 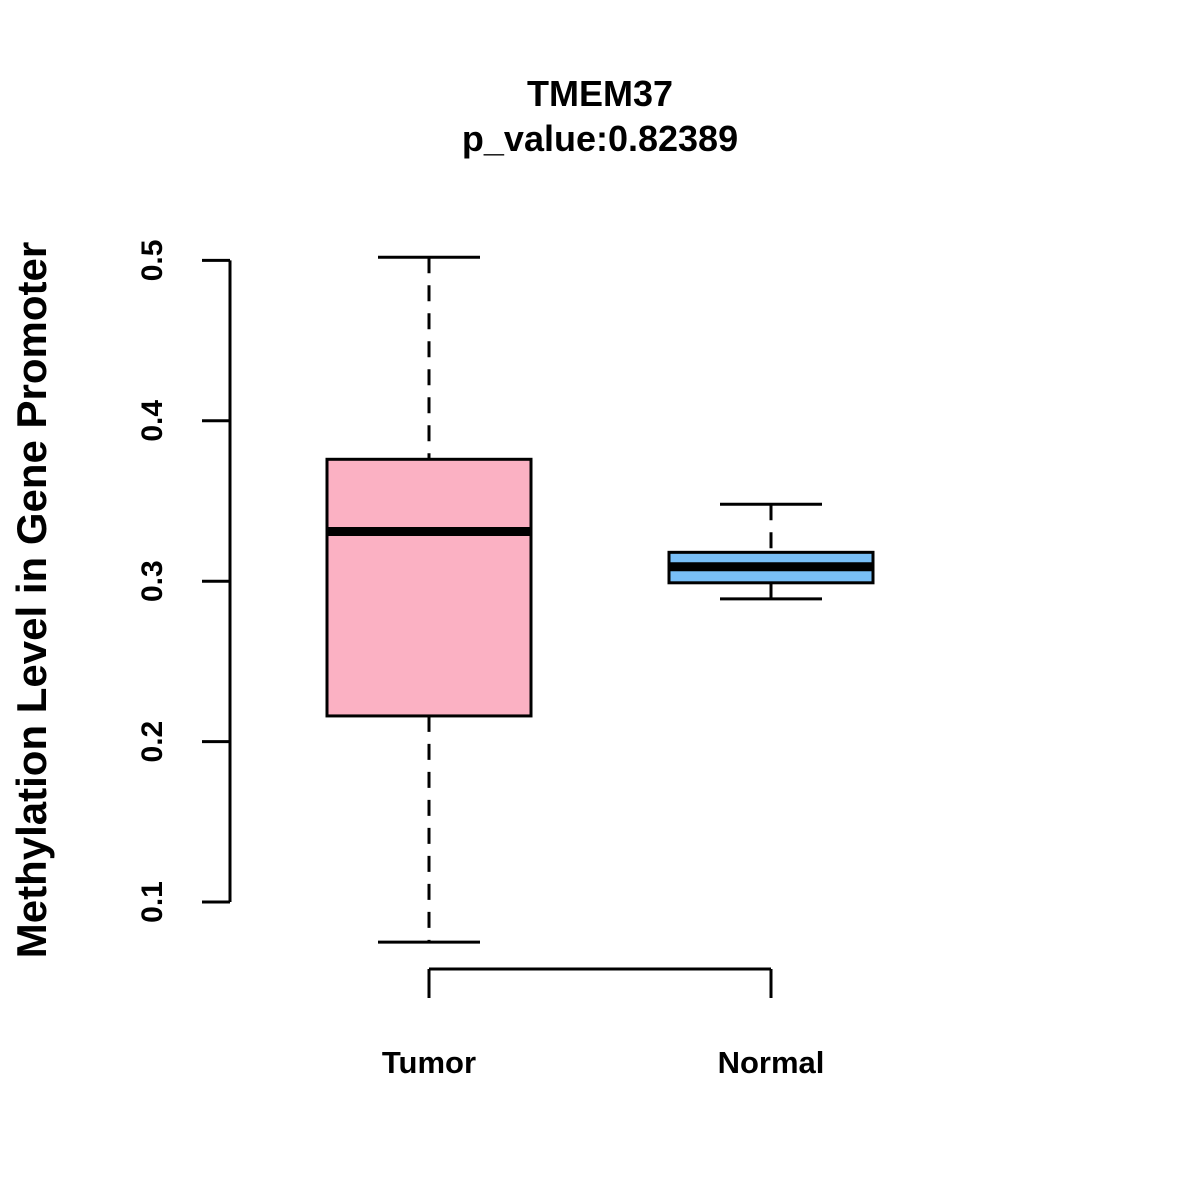 I want to click on y-tick-label: 0.4, so click(x=152, y=421).